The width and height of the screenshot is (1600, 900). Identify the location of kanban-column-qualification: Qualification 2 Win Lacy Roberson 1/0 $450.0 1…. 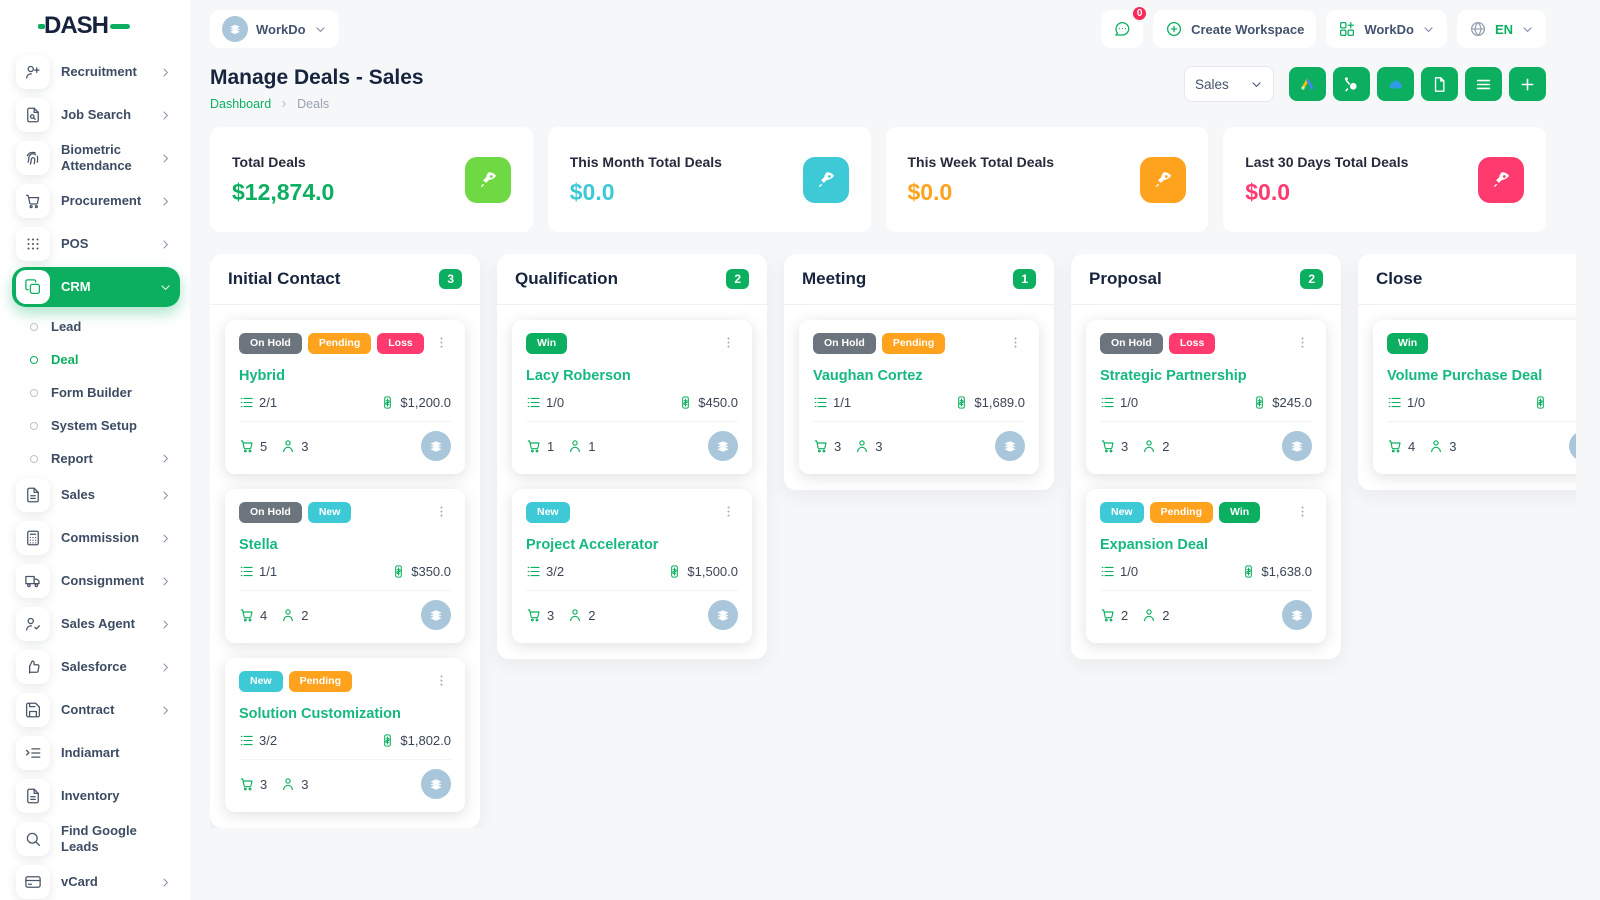
(632, 456).